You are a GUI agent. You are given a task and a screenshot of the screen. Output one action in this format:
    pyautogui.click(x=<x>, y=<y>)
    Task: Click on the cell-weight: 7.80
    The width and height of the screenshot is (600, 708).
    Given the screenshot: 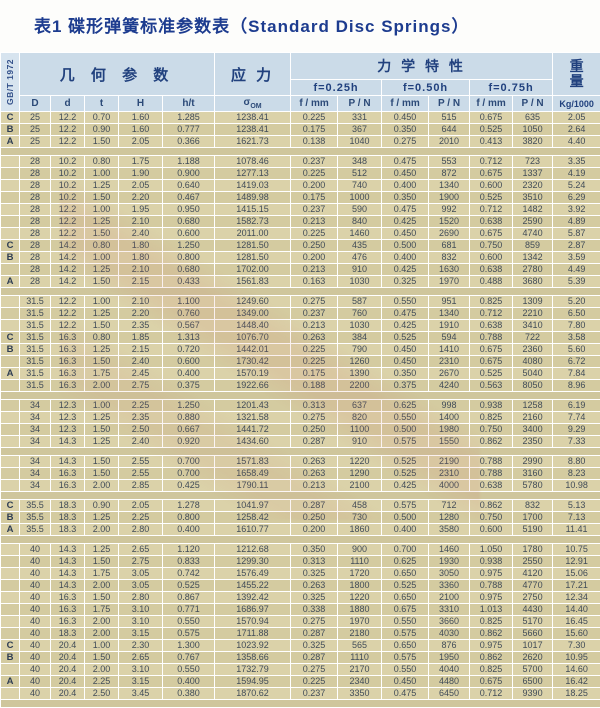 What is the action you would take?
    pyautogui.click(x=576, y=326)
    